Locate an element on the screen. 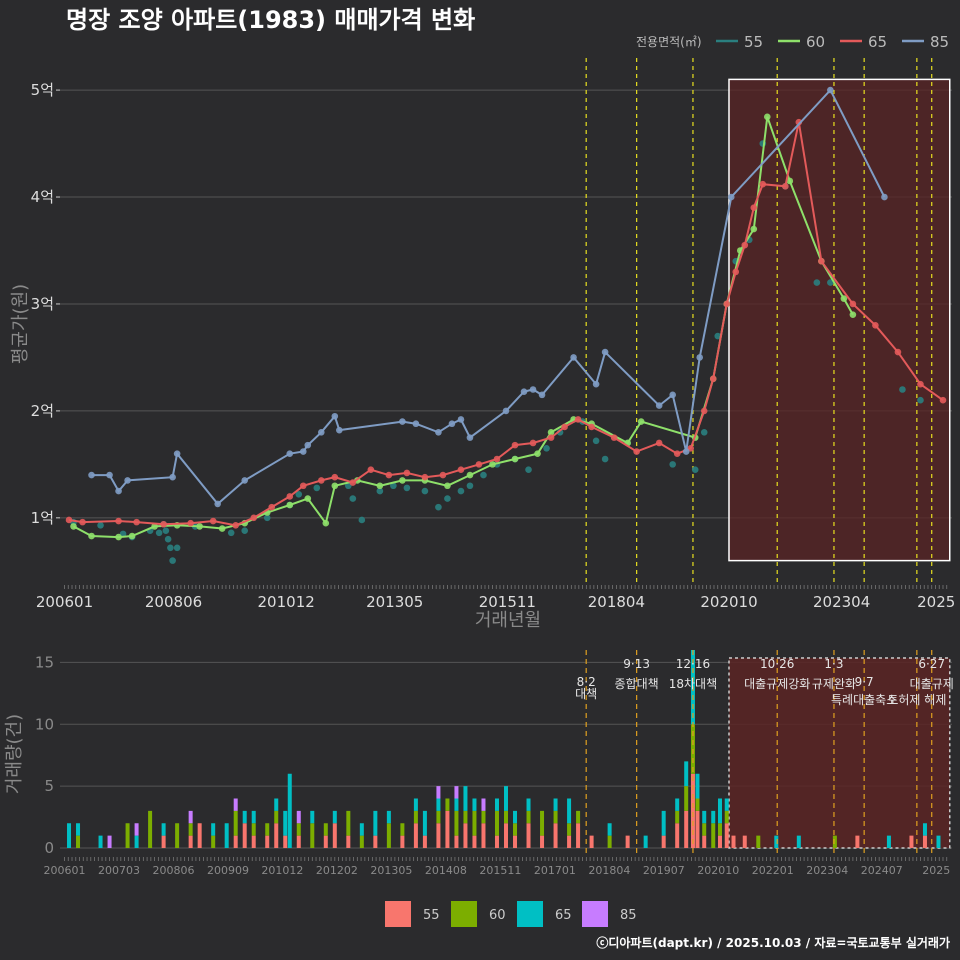 The height and width of the screenshot is (960, 960). volume-x-tick-1: 200601 is located at coordinates (65, 870).